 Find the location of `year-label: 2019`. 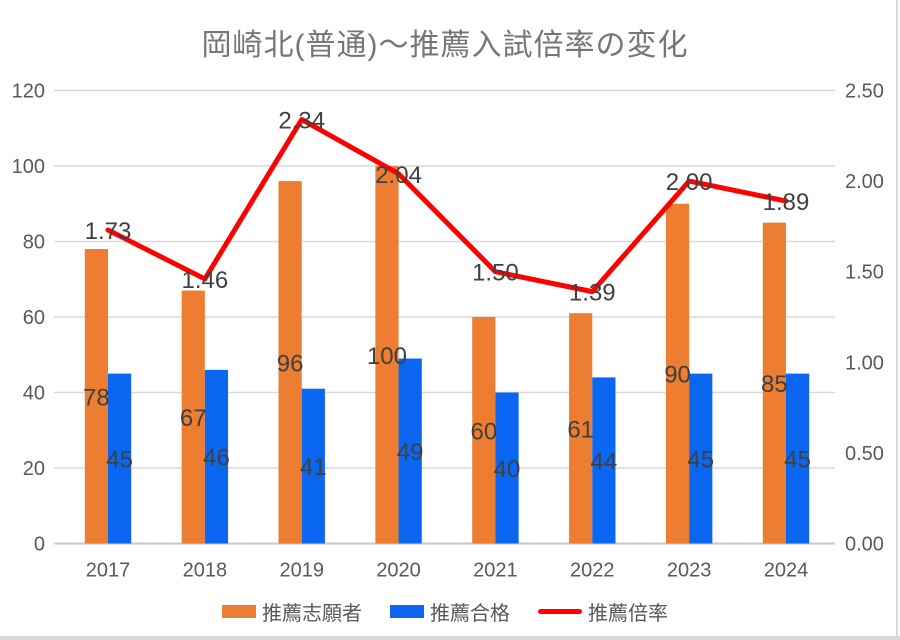

year-label: 2019 is located at coordinates (301, 571).